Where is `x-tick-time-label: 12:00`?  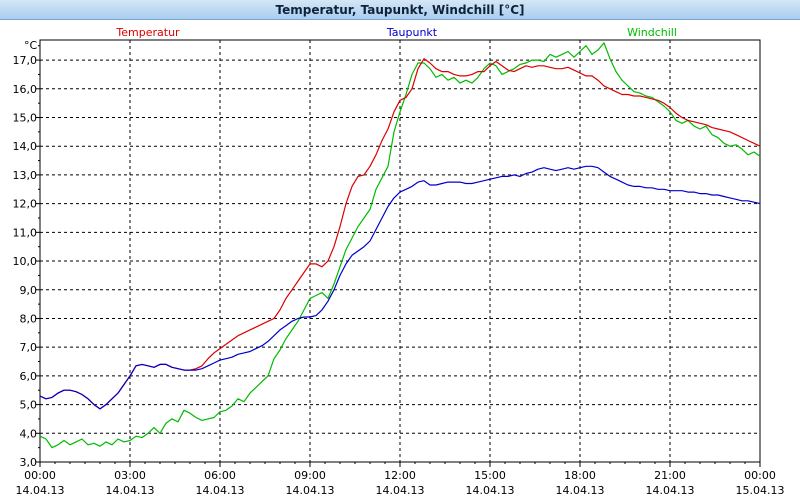 x-tick-time-label: 12:00 is located at coordinates (400, 475).